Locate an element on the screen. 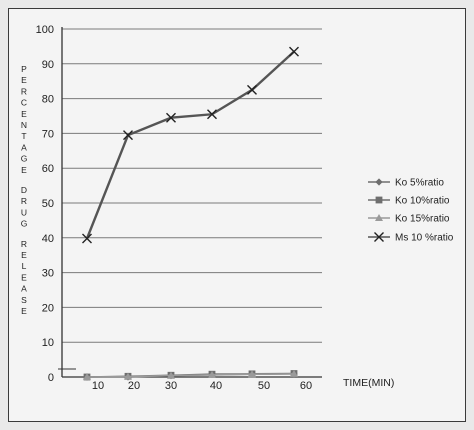 The height and width of the screenshot is (430, 474). y-axis-label-letter: N is located at coordinates (24, 125).